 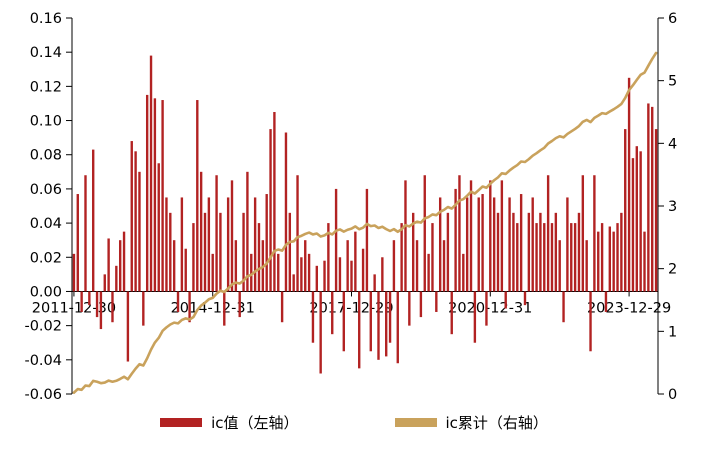 I want to click on left-axis-tick-label: 0.06, so click(x=46, y=190).